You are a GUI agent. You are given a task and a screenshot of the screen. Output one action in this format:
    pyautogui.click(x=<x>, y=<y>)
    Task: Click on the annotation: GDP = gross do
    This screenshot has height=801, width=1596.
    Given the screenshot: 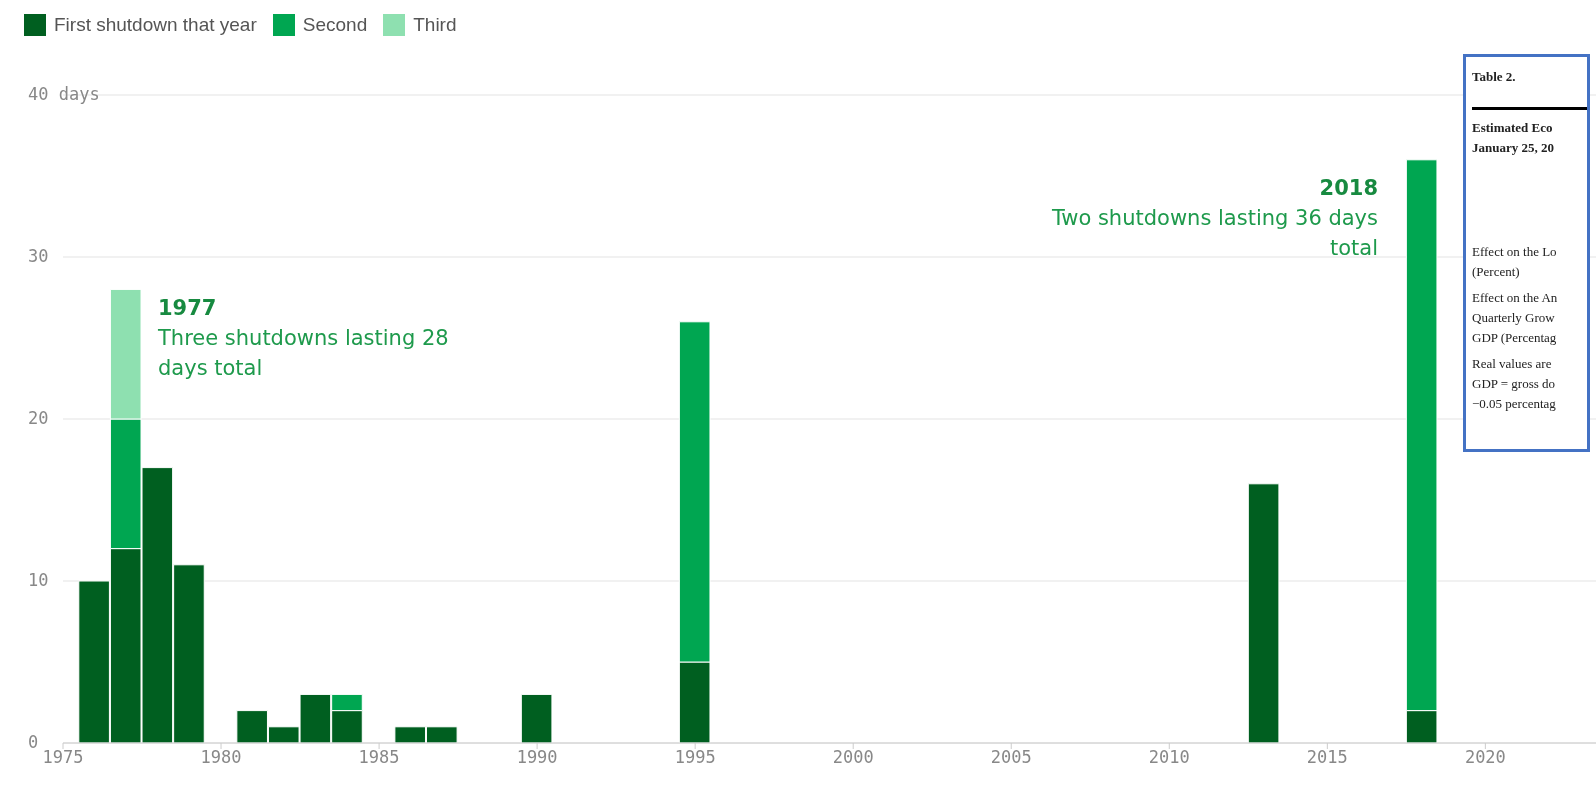 What is the action you would take?
    pyautogui.click(x=1514, y=384)
    